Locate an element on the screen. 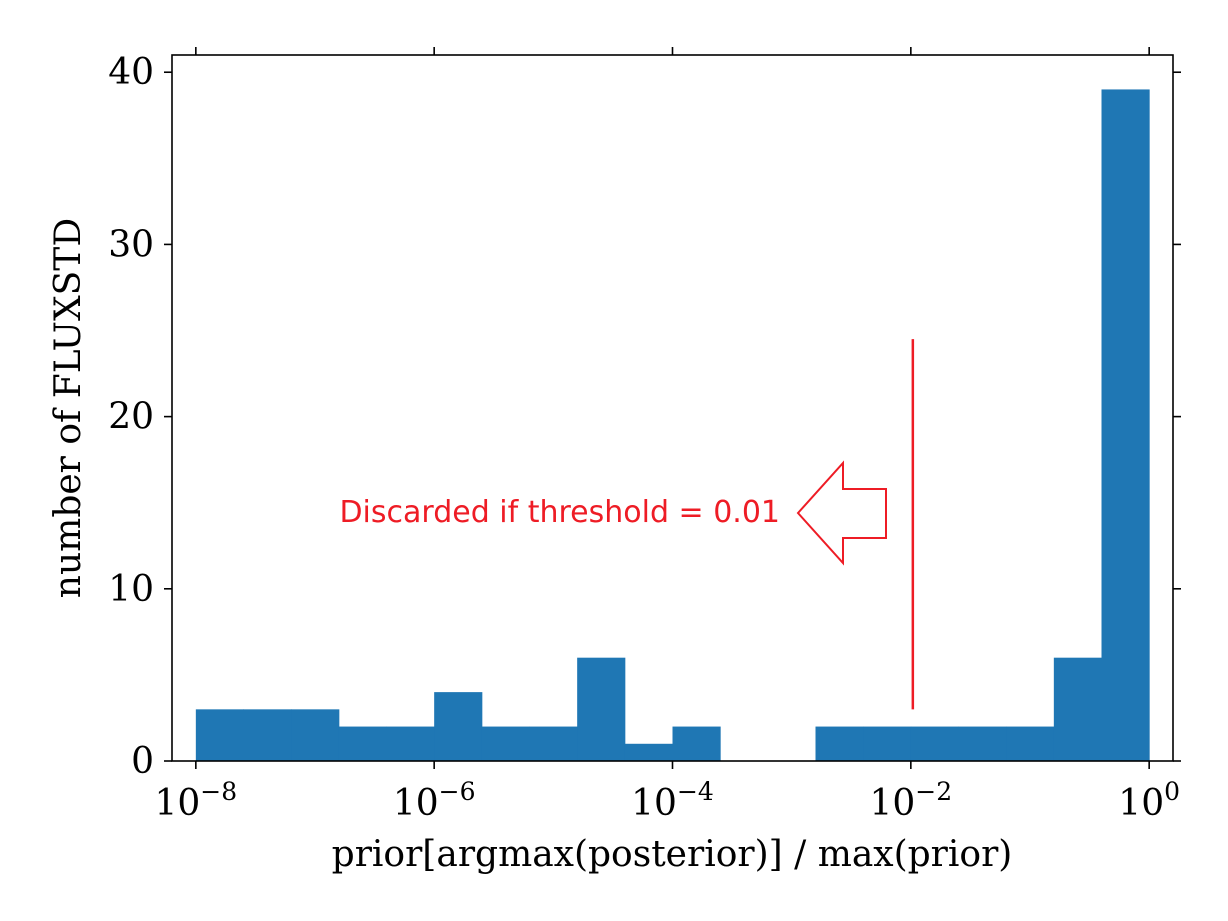 The image size is (1228, 921). y-tick-label: 20 is located at coordinates (131, 417).